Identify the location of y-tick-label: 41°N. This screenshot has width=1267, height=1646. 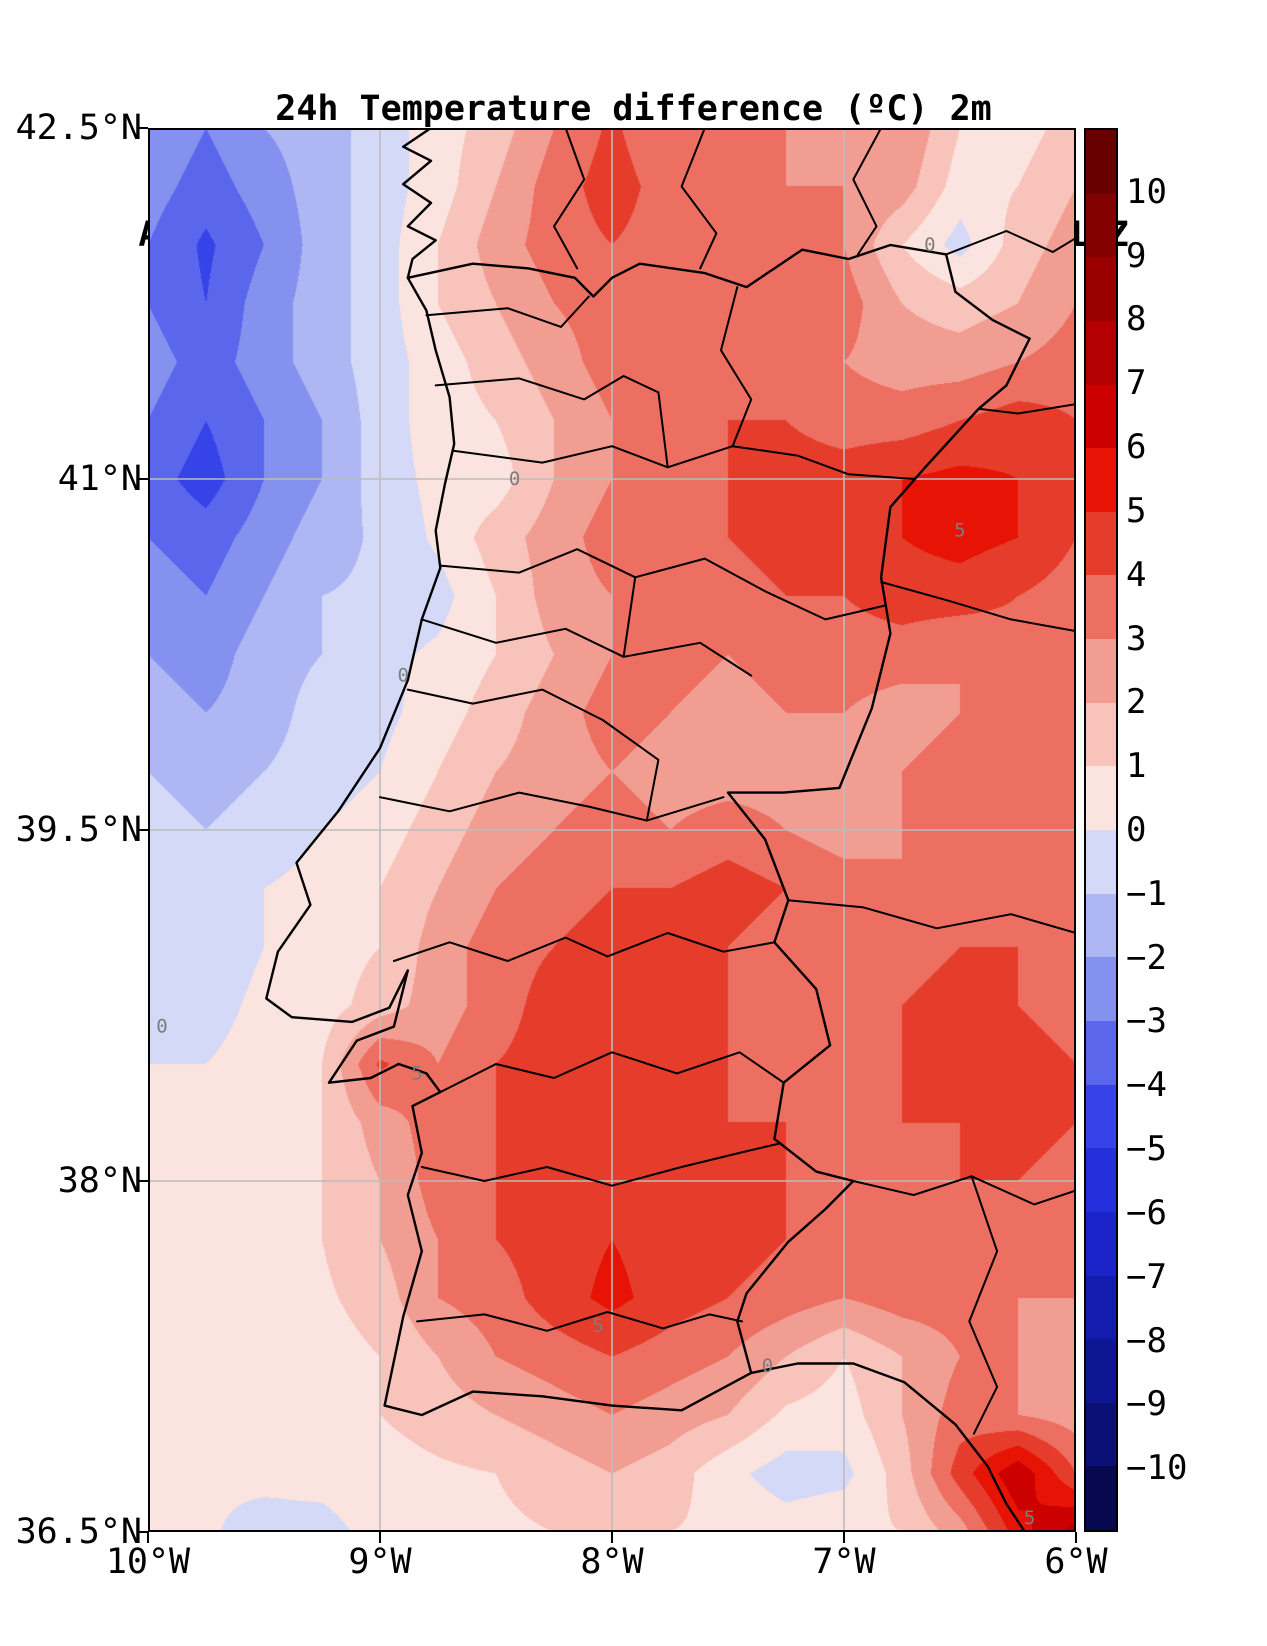
(99, 479).